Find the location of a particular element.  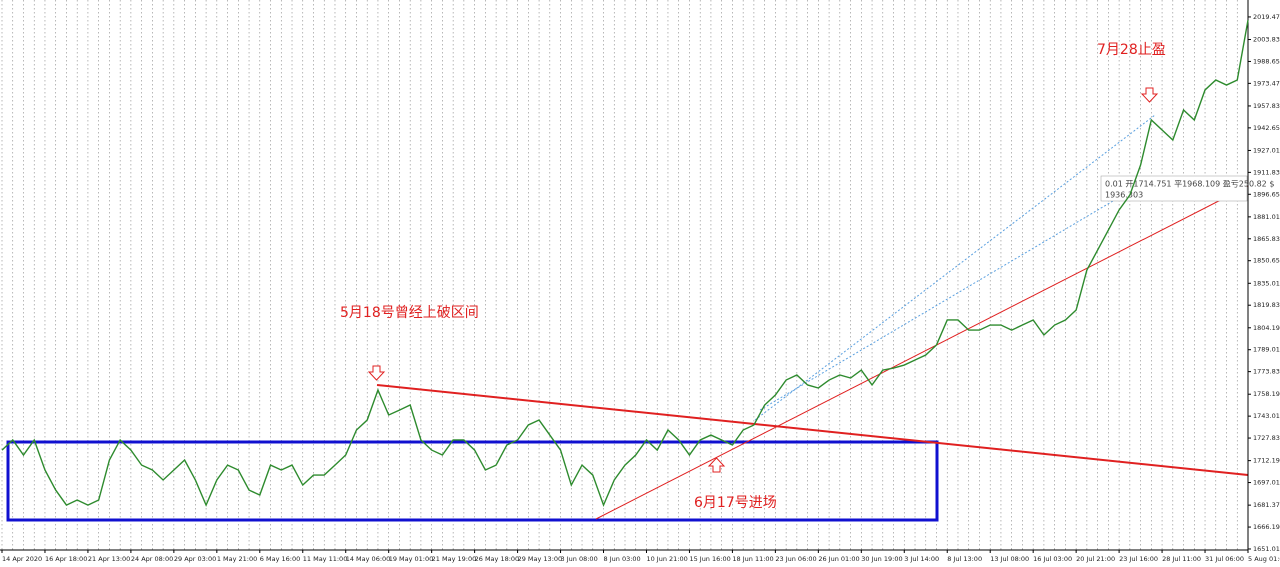

x-tick-label: 21 May 19:00 is located at coordinates (454, 559).